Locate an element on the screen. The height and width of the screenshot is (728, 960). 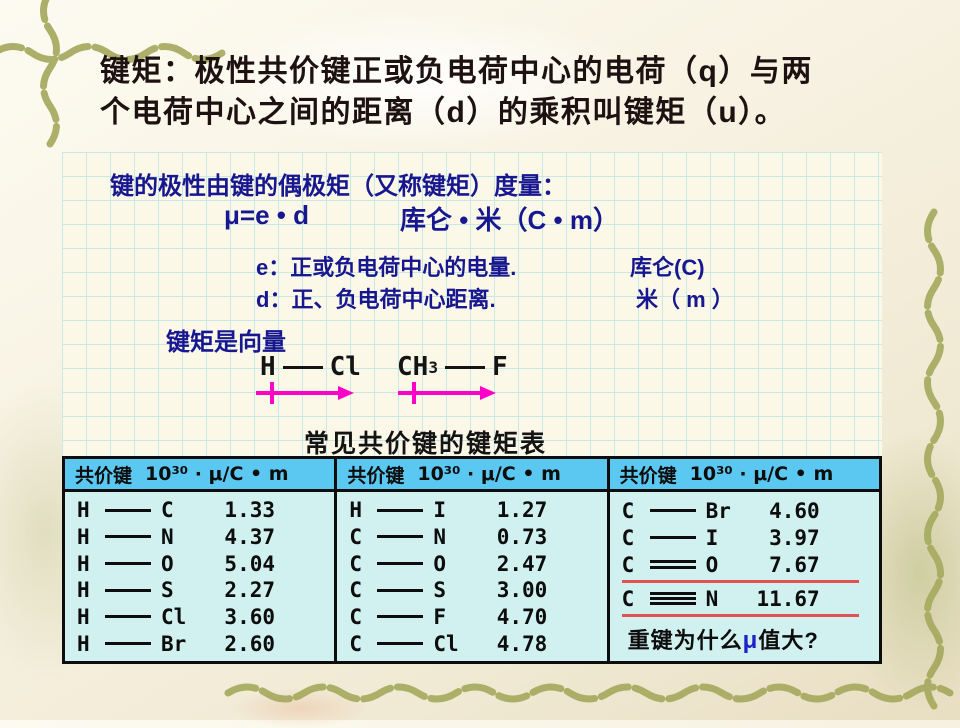
question-text: 重键为什么μ值大? is located at coordinates (748, 638).